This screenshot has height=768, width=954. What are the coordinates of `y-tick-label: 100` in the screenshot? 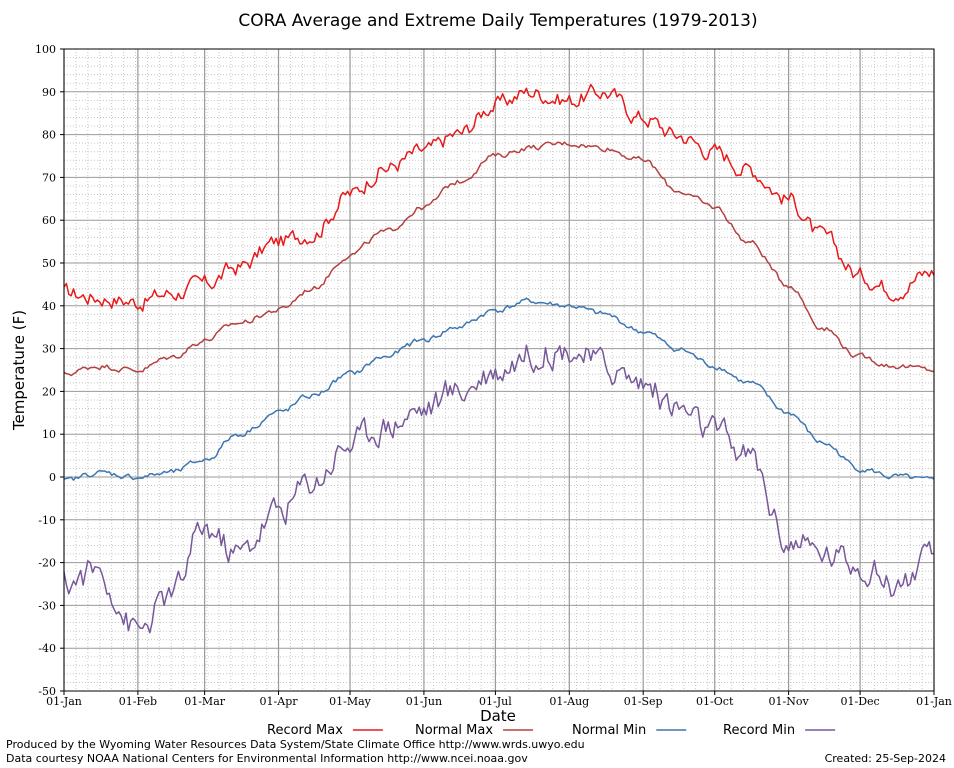 It's located at (45, 49).